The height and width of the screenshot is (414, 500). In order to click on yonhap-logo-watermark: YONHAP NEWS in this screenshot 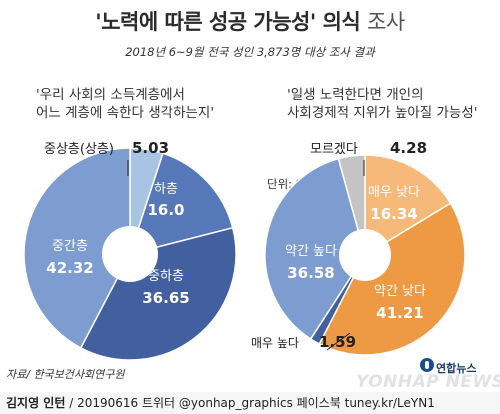, I will do `click(428, 382)`.